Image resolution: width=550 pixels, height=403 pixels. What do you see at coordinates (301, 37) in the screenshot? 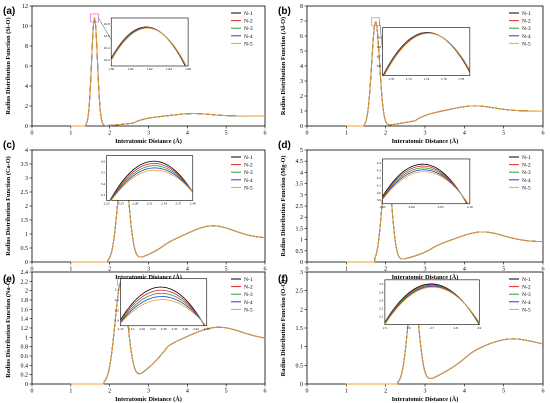
I see `y-tick-label: 6` at bounding box center [301, 37].